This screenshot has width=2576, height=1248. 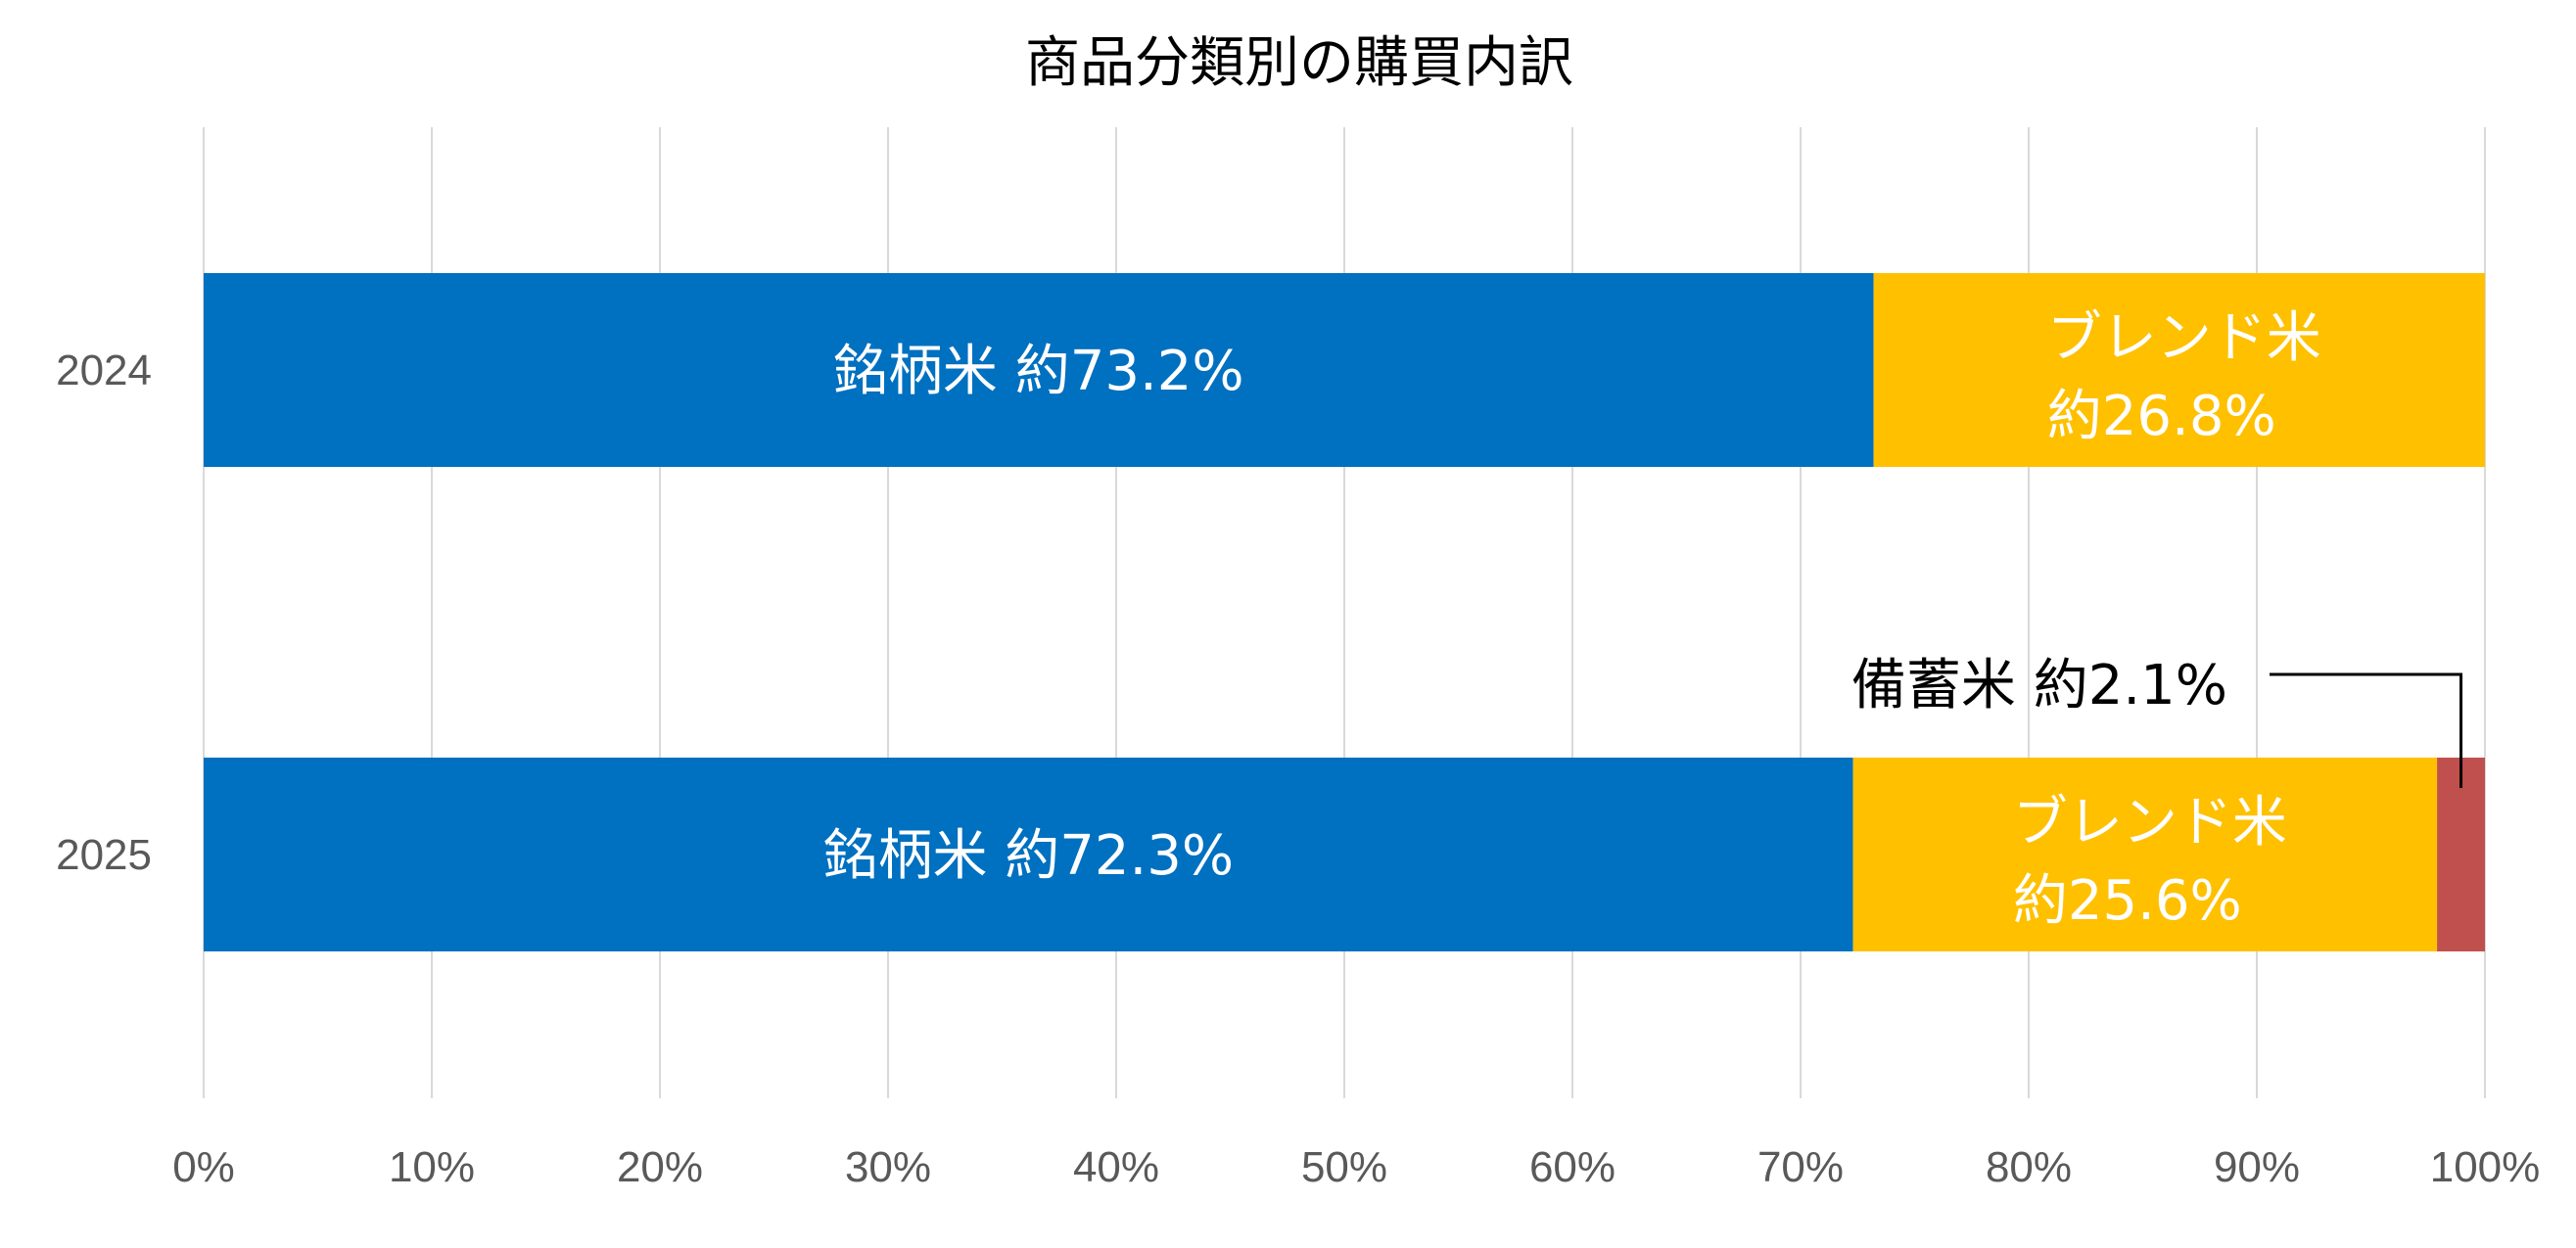 What do you see at coordinates (1800, 1167) in the screenshot?
I see `x-tick-label: 70%` at bounding box center [1800, 1167].